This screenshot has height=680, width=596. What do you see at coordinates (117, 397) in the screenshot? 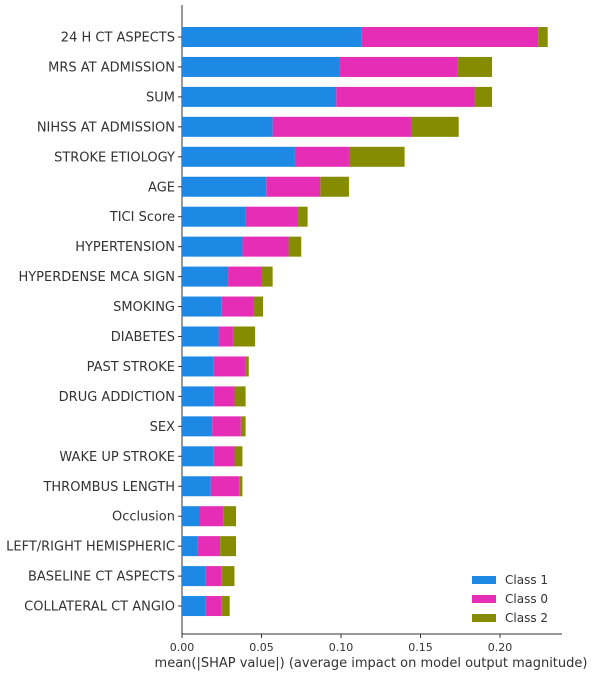
I see `category-label: DRUG ADDICTION` at bounding box center [117, 397].